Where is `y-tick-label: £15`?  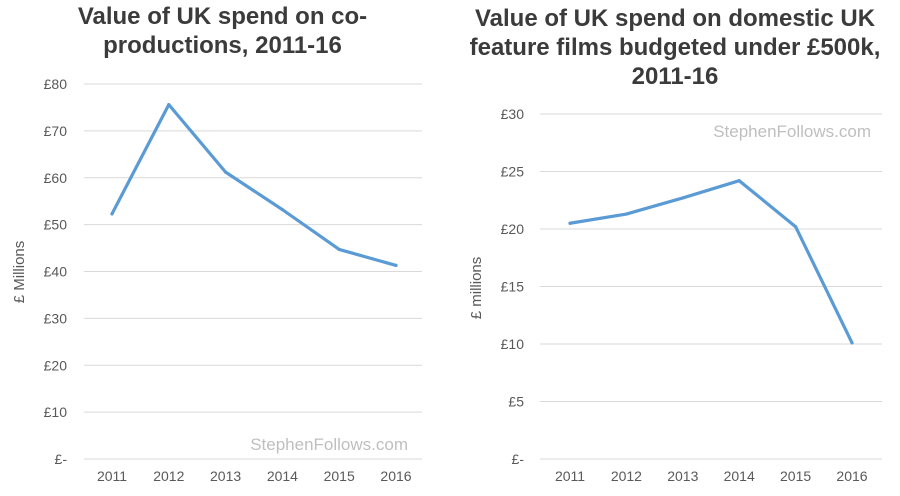 y-tick-label: £15 is located at coordinates (513, 287).